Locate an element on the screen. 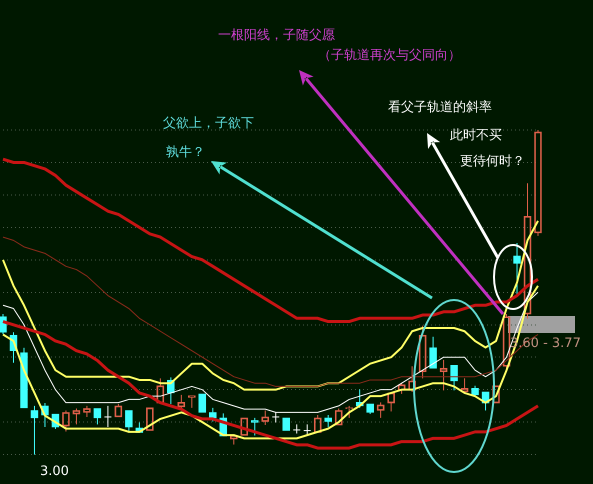  text: （子轨道再次与父同向） is located at coordinates (389, 55).